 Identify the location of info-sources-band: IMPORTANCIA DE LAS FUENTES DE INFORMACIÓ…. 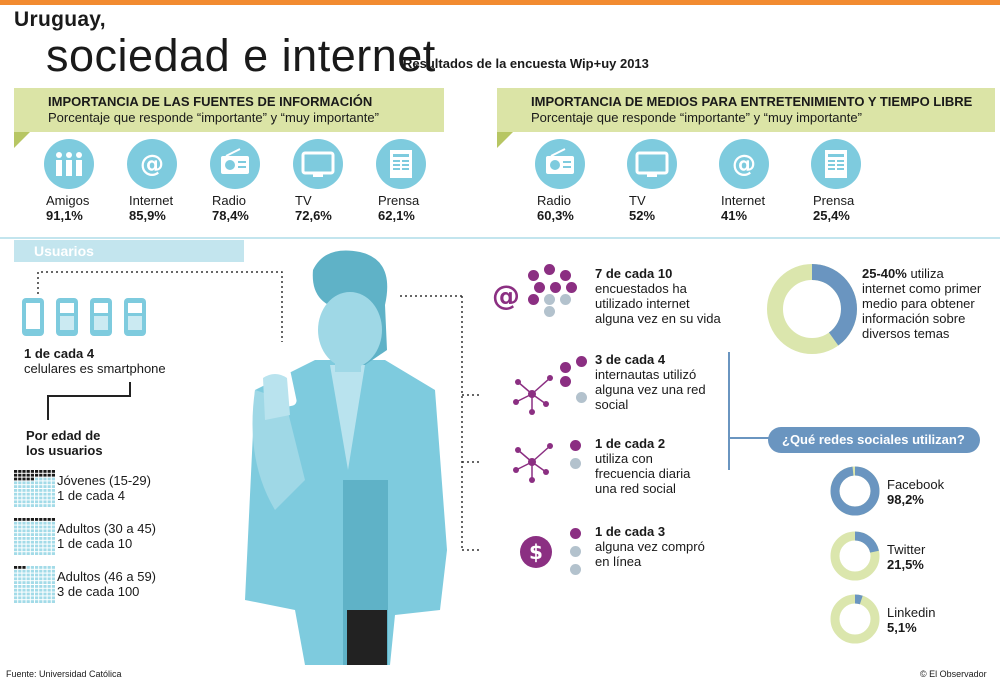
(229, 110).